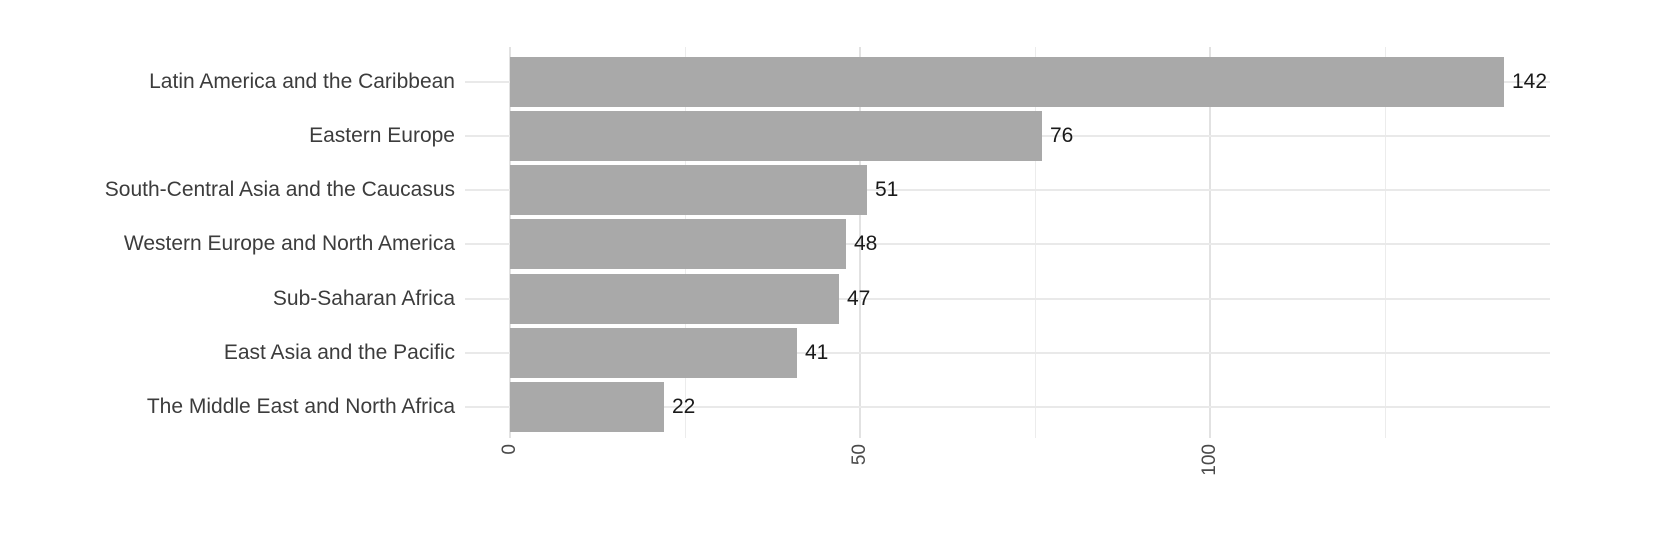 Image resolution: width=1674 pixels, height=534 pixels. I want to click on value-label: 142, so click(1530, 81).